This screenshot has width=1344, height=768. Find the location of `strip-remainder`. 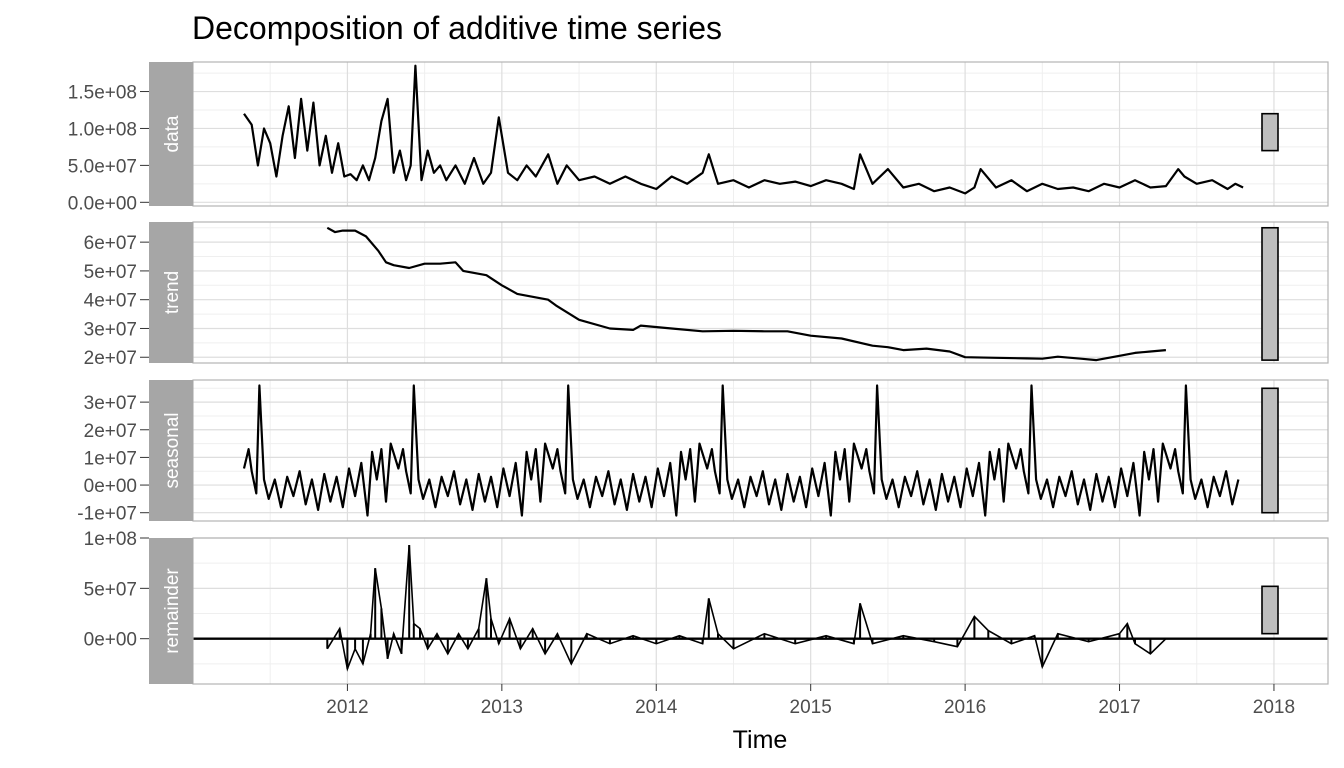

strip-remainder is located at coordinates (171, 611).